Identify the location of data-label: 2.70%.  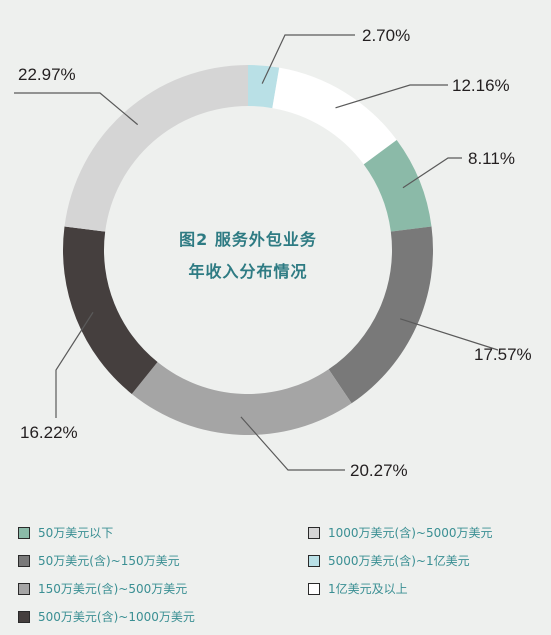
(386, 35).